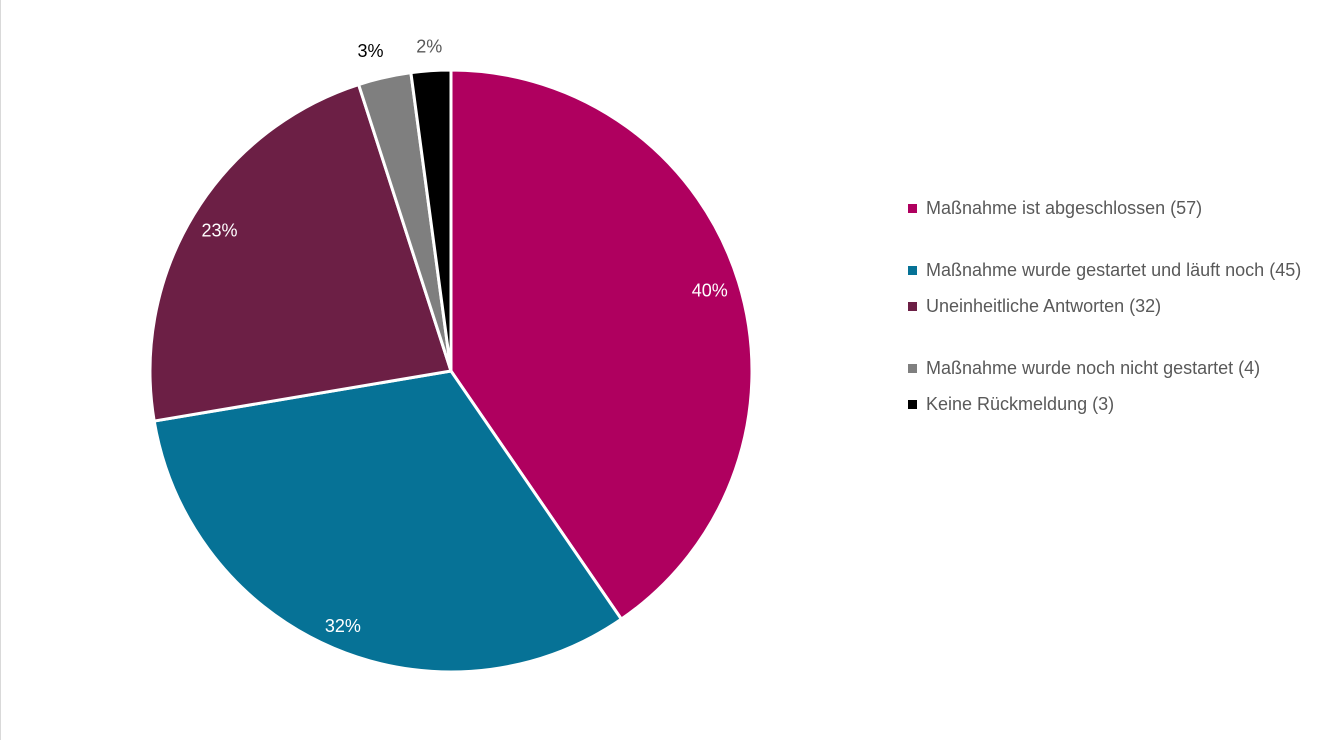 The height and width of the screenshot is (740, 1321). I want to click on legend-label: Uneinheitliche Antworten (32), so click(1044, 306).